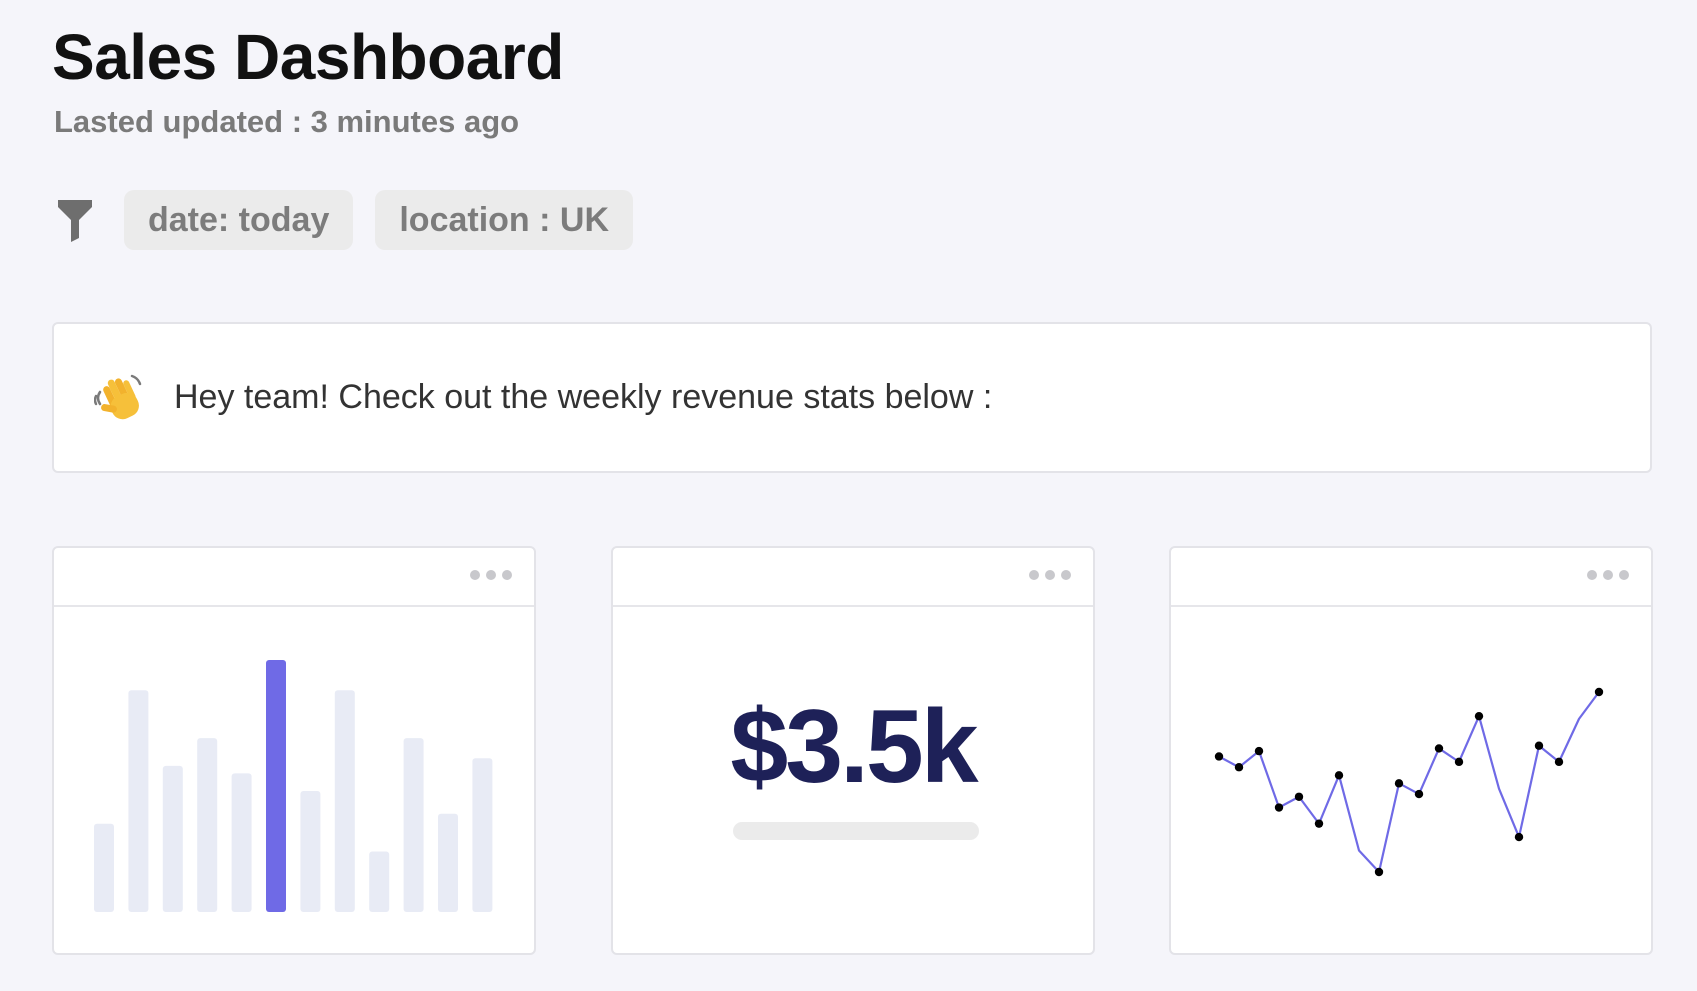 This screenshot has height=991, width=1697. Describe the element at coordinates (856, 831) in the screenshot. I see `value-caption-placeholder` at that location.